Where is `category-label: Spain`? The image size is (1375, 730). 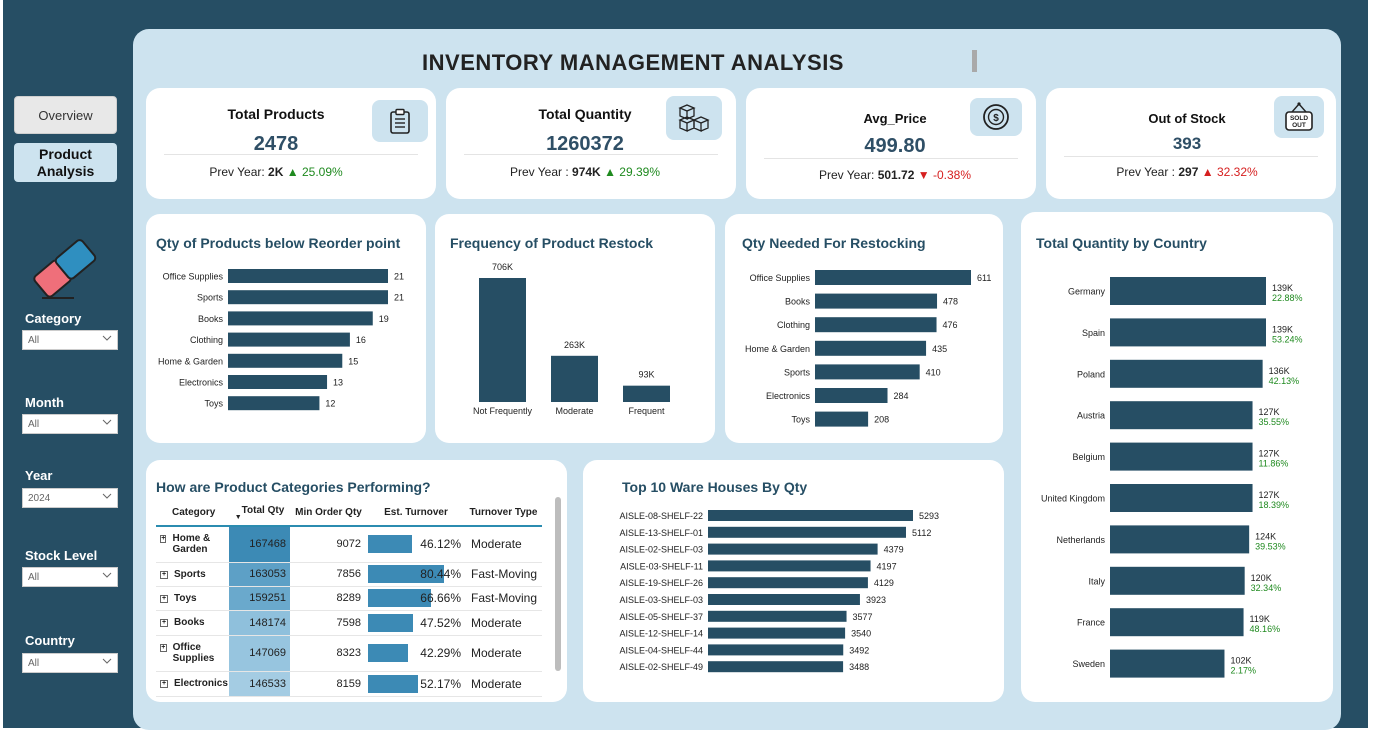
category-label: Spain is located at coordinates (1093, 333).